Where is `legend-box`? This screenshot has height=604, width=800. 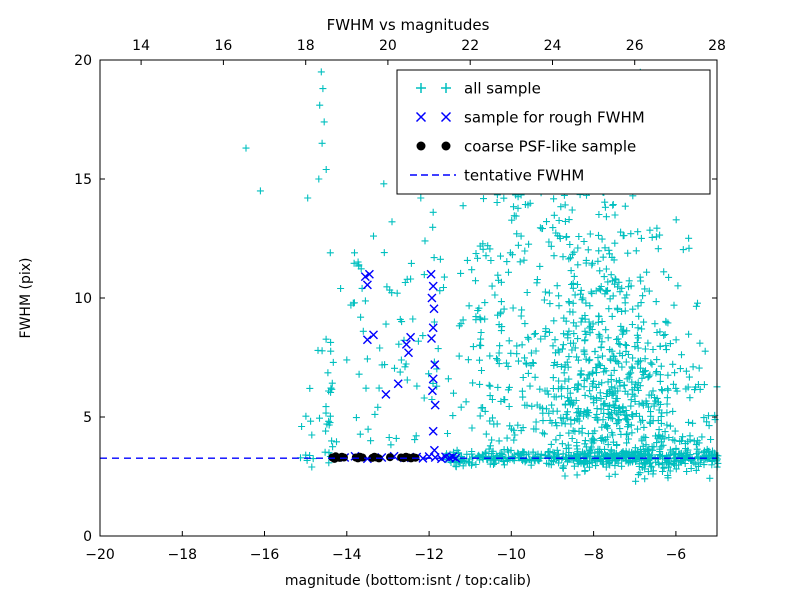 legend-box is located at coordinates (553, 132).